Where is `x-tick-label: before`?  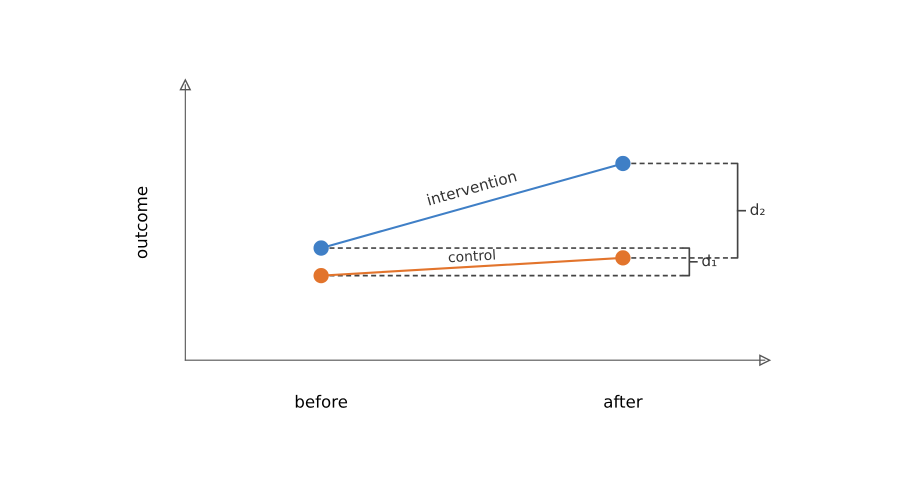 x-tick-label: before is located at coordinates (322, 401).